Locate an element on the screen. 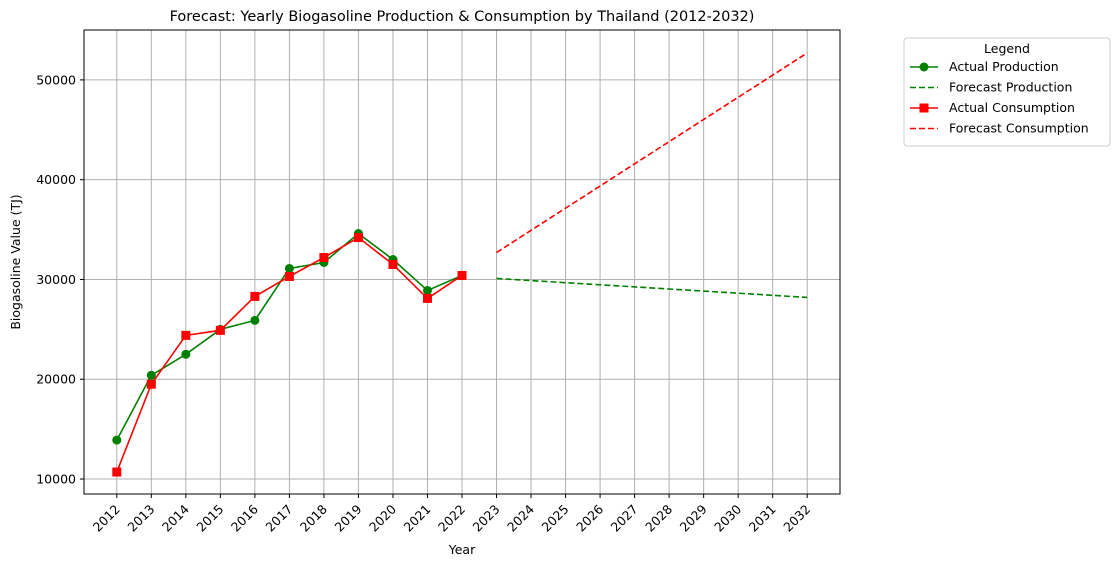 Image resolution: width=1119 pixels, height=566 pixels. x-tick-label: 2025 is located at coordinates (555, 518).